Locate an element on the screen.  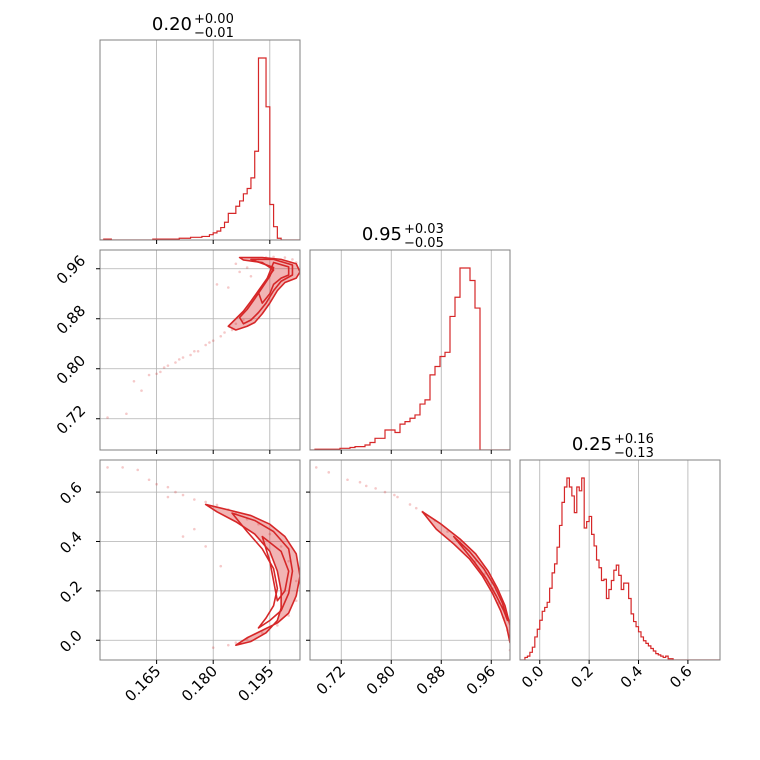
scatter-p1-p2: 0.72 0.80 0.88 0.96 is located at coordinates (408, 578).